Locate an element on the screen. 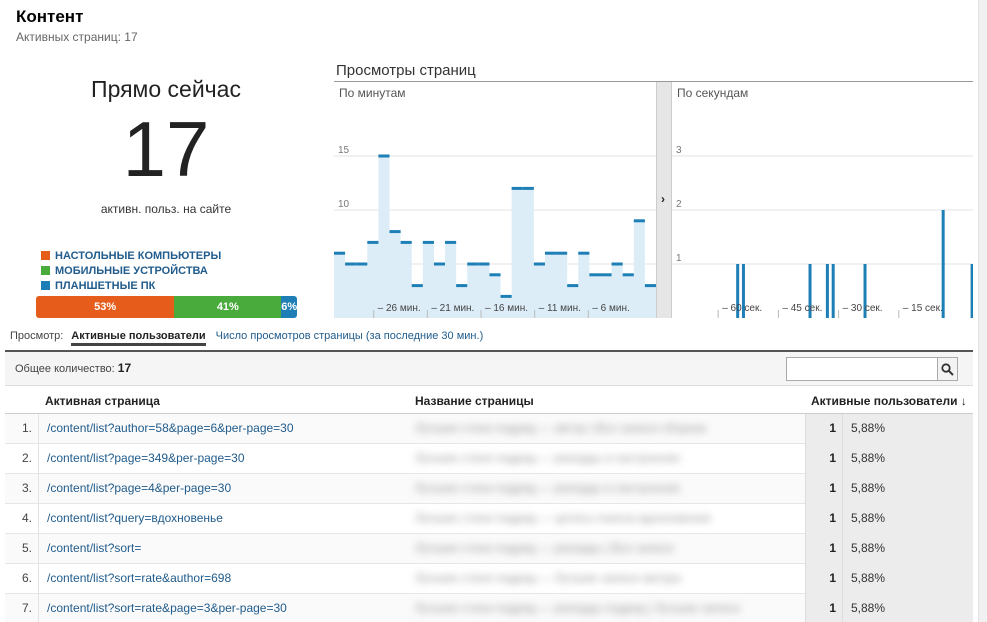 The image size is (987, 622). legend-desktop: НАСТОЛЬНЫЕ КОМПЬЮТЕРЫ is located at coordinates (131, 255).